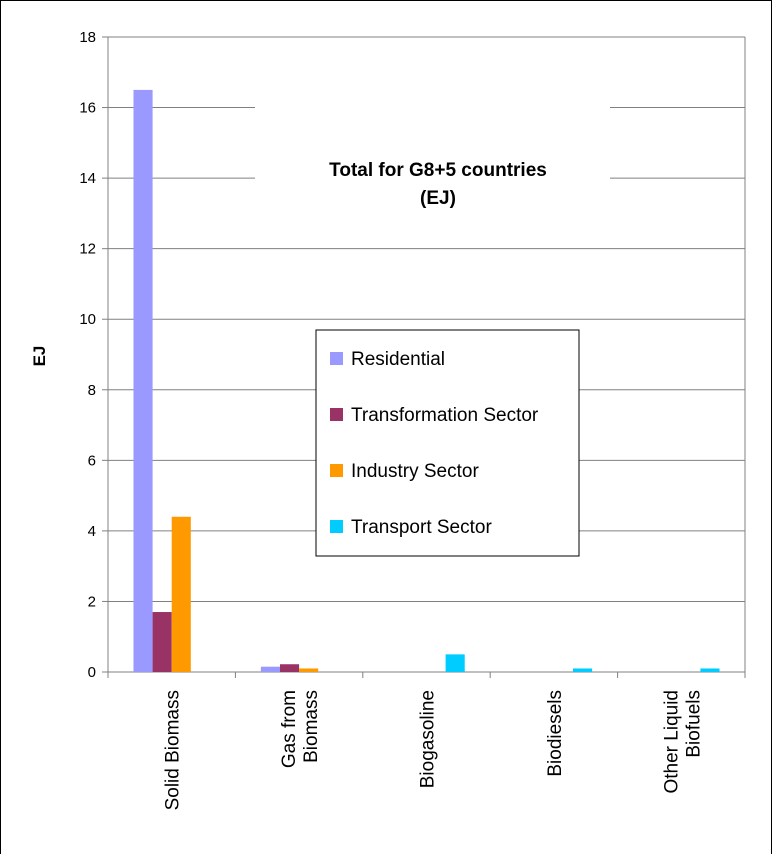 Image resolution: width=773 pixels, height=859 pixels. What do you see at coordinates (415, 471) in the screenshot?
I see `legend-label: Industry Sector` at bounding box center [415, 471].